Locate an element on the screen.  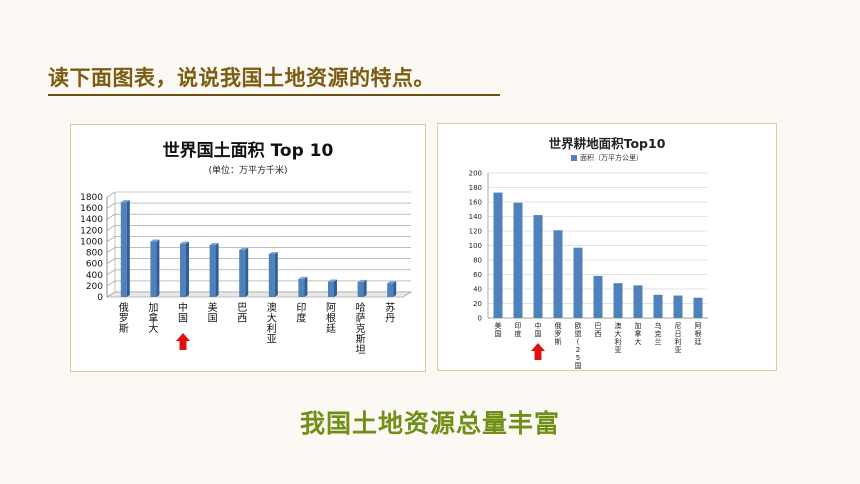
y-tick-label: 160 is located at coordinates (475, 203).